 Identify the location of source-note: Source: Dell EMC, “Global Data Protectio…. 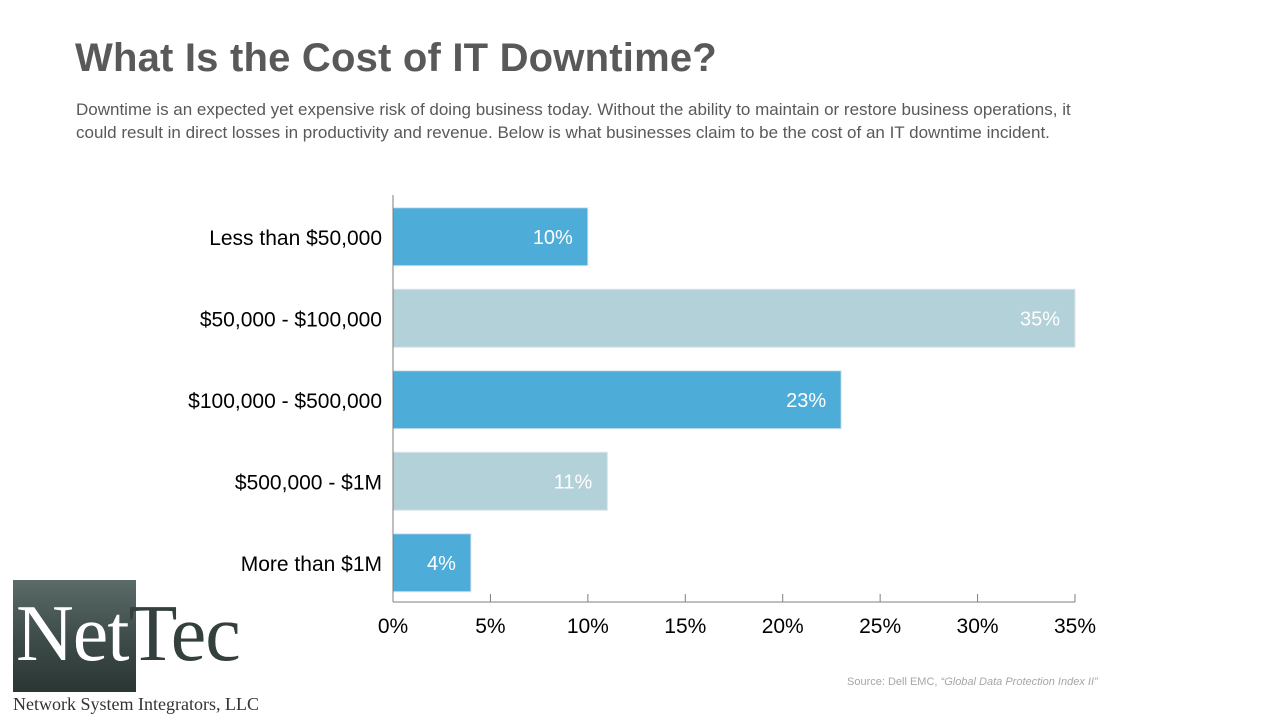
(972, 682).